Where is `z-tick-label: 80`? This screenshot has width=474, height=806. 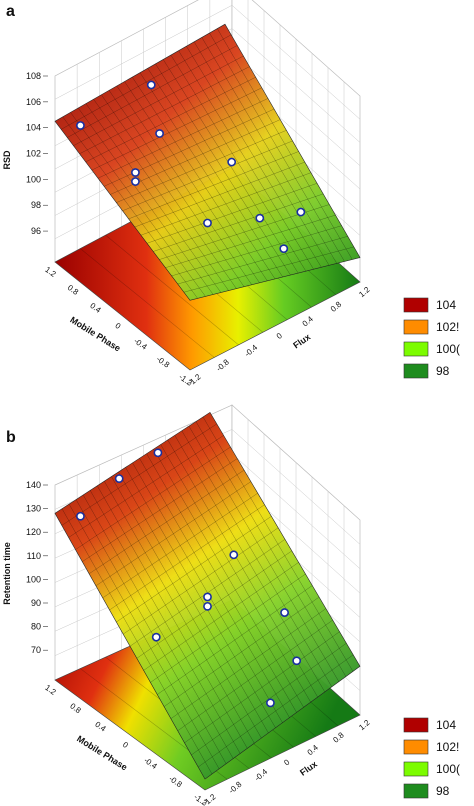 z-tick-label: 80 is located at coordinates (36, 627).